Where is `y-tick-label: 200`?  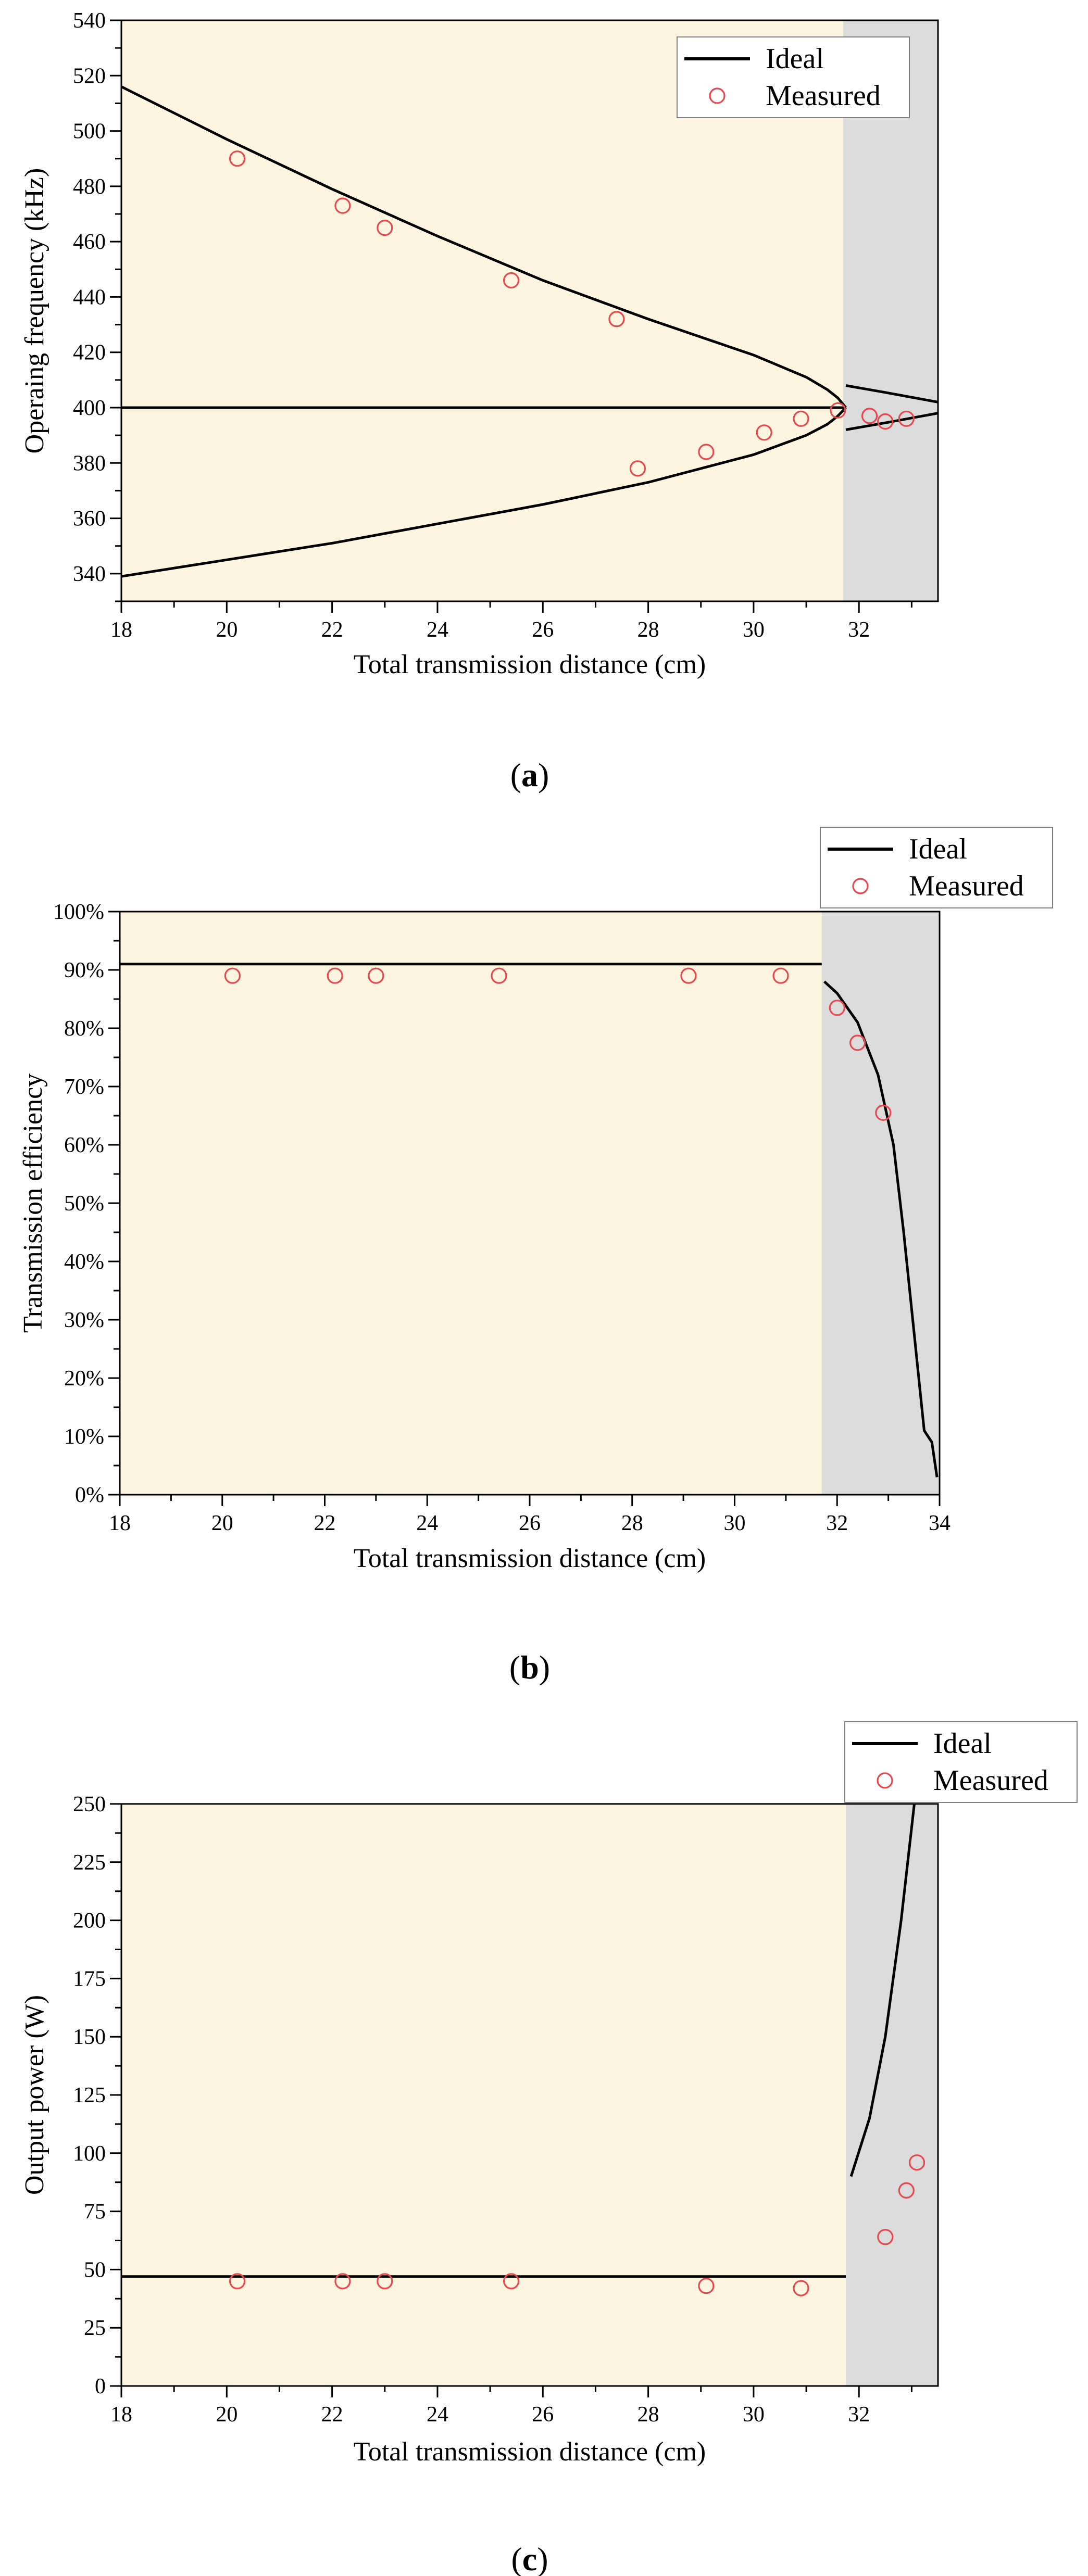
y-tick-label: 200 is located at coordinates (89, 1921).